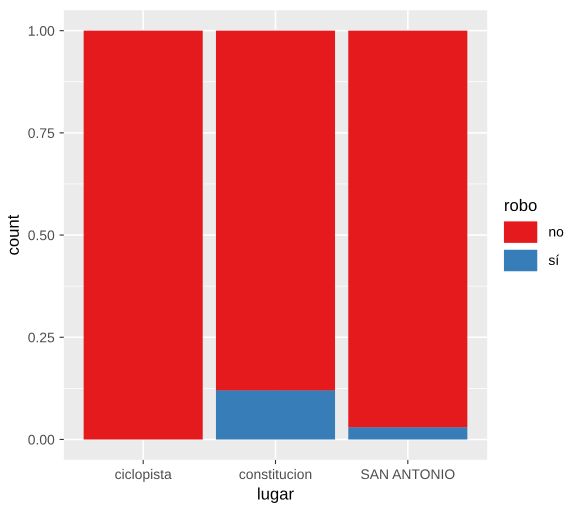  I want to click on legend-title: robo, so click(521, 205).